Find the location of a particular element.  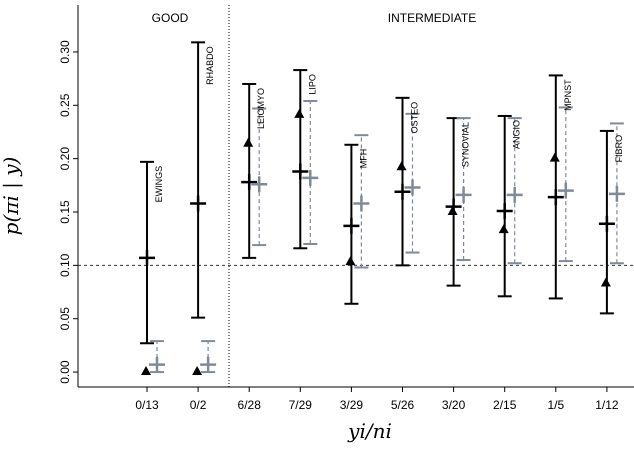

subtype-label: SYNOVIAL is located at coordinates (466, 144).